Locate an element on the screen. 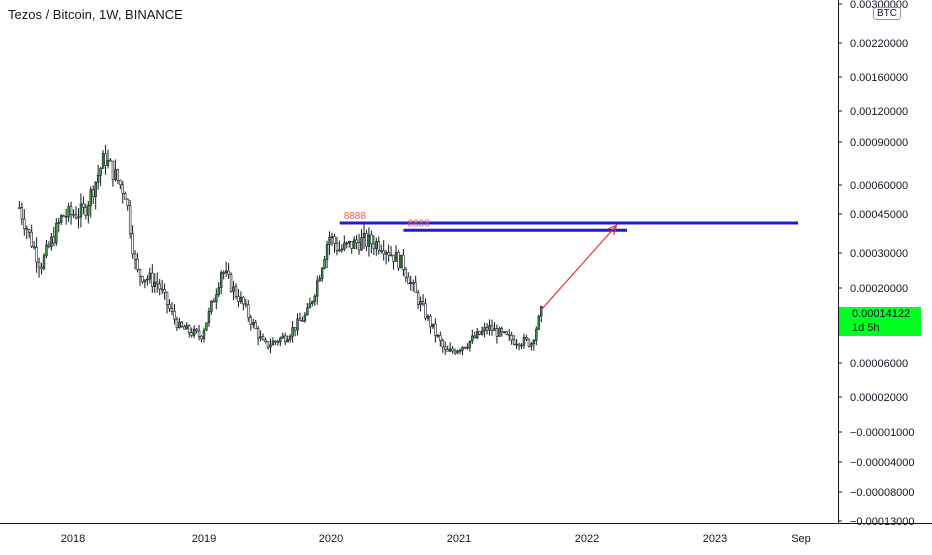 The height and width of the screenshot is (555, 932). time-tick-label: 2020 is located at coordinates (331, 539).